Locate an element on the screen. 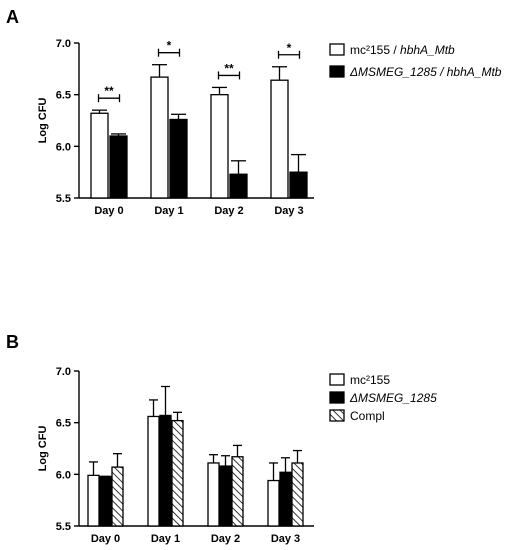 This screenshot has height=550, width=522. legend-entry: ΔMSMEG_1285 is located at coordinates (393, 398).